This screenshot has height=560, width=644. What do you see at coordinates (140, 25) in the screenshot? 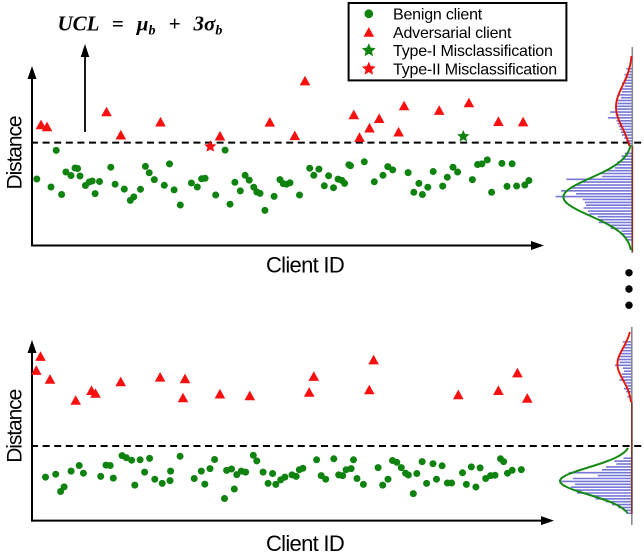
I see `svg-text: UCL = μb + 3σb` at bounding box center [140, 25].